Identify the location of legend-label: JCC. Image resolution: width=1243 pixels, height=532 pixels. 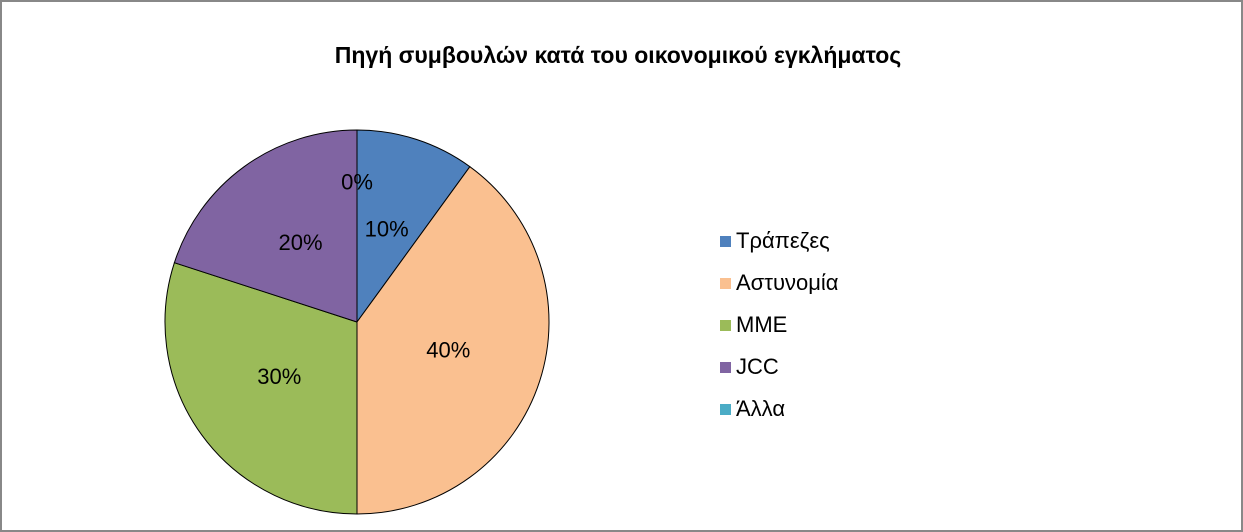
(757, 366).